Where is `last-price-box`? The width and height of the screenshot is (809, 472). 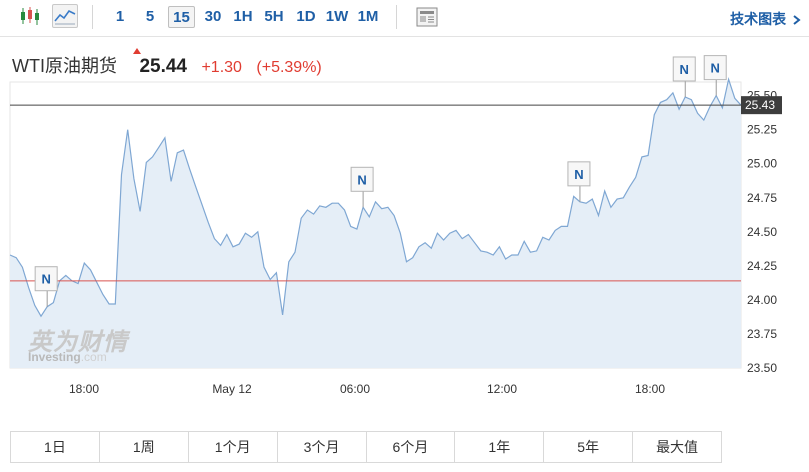
last-price-box is located at coordinates (761, 105).